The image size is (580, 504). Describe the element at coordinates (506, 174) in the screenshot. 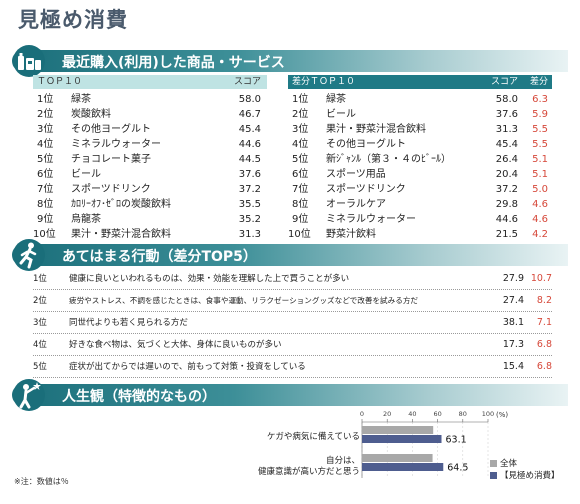

I see `score: 20.4` at that location.